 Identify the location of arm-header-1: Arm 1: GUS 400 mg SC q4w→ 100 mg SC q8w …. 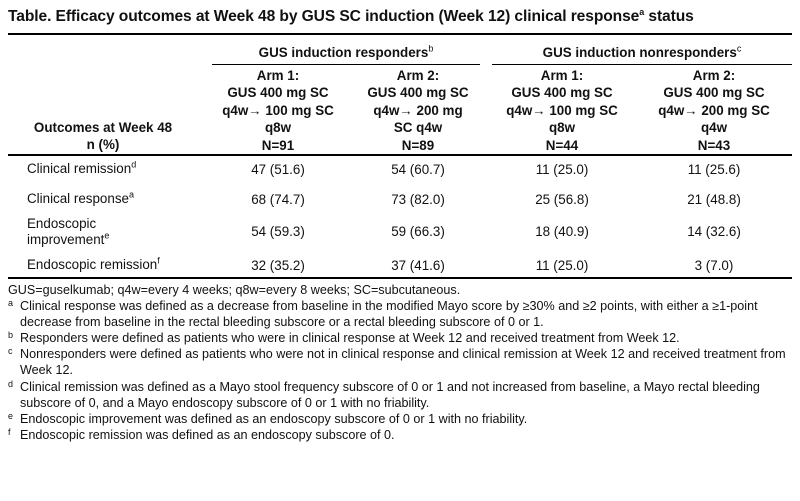
(278, 110).